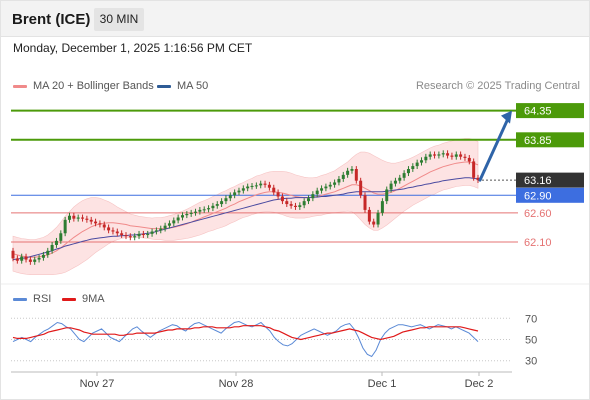 The width and height of the screenshot is (590, 400). What do you see at coordinates (531, 362) in the screenshot?
I see `rsi-tick-30: 30` at bounding box center [531, 362].